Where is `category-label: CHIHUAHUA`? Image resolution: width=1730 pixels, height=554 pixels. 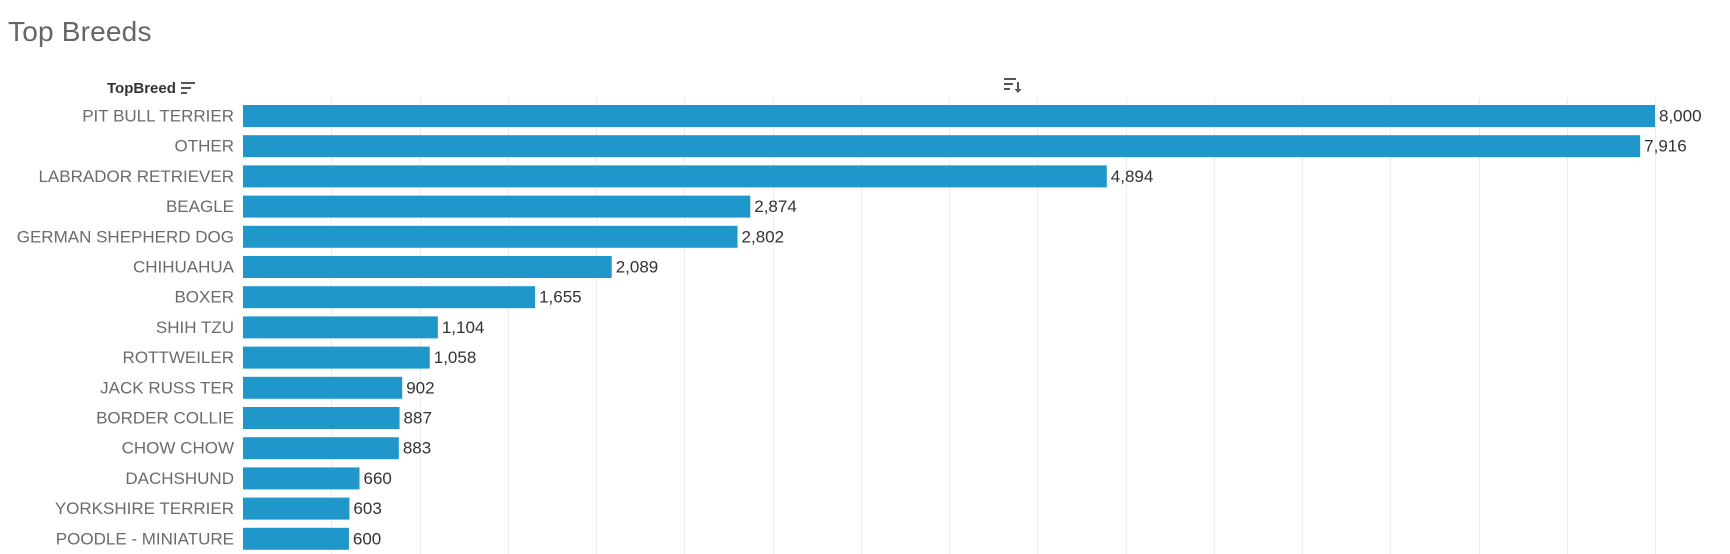
category-label: CHIHUAHUA is located at coordinates (184, 267).